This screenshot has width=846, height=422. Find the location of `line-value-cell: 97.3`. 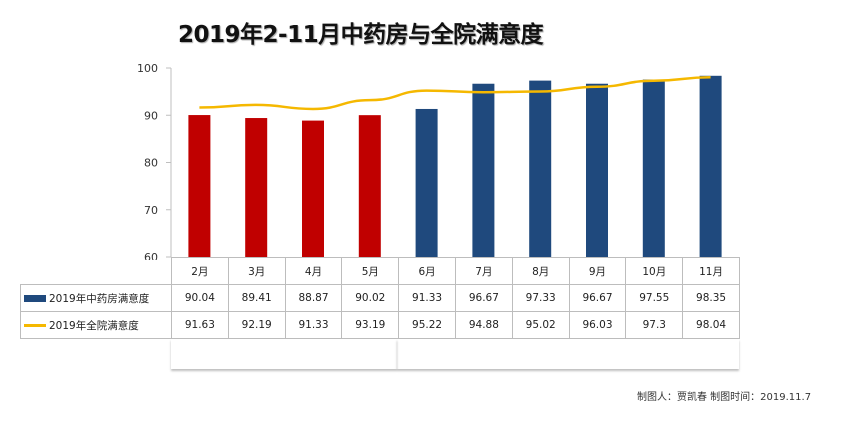

line-value-cell: 97.3 is located at coordinates (654, 325).